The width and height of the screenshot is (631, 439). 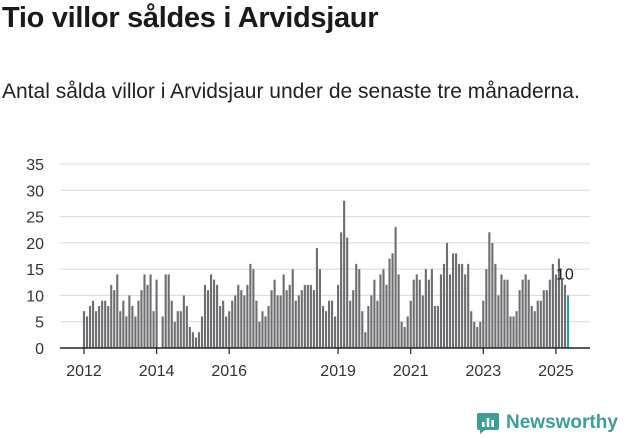 What do you see at coordinates (488, 423) in the screenshot?
I see `newsworthy-logo-icon` at bounding box center [488, 423].